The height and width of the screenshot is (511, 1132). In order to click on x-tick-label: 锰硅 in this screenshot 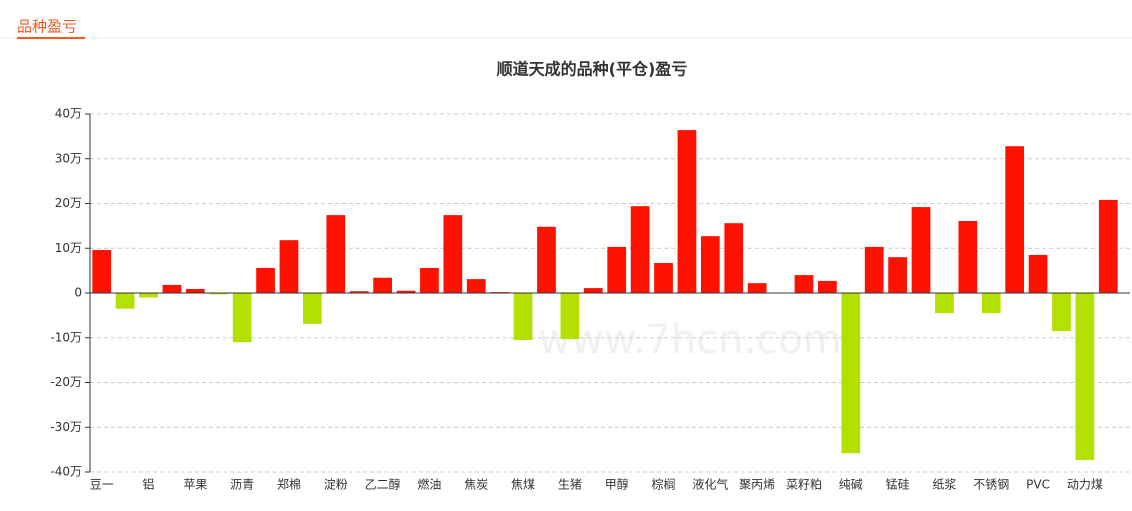, I will do `click(898, 484)`.